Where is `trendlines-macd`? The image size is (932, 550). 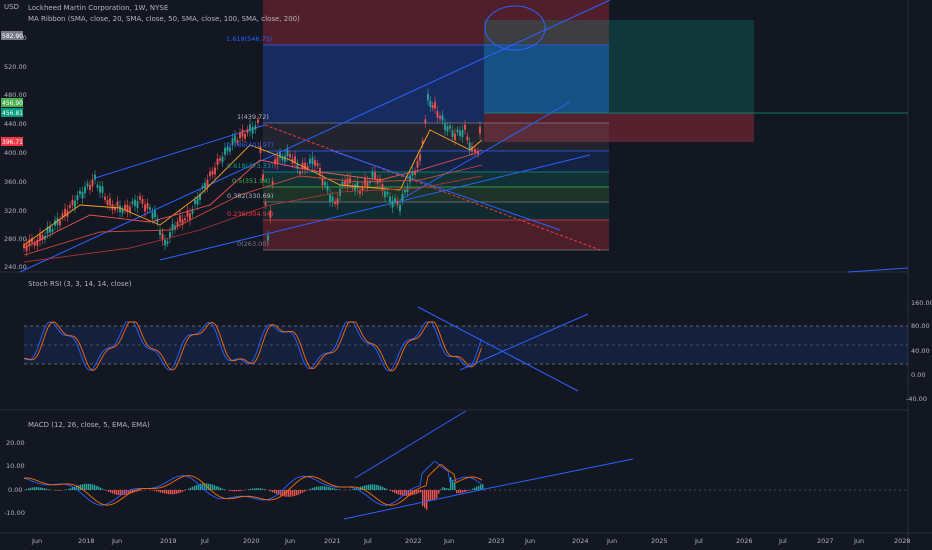 trendlines-macd is located at coordinates (488, 465).